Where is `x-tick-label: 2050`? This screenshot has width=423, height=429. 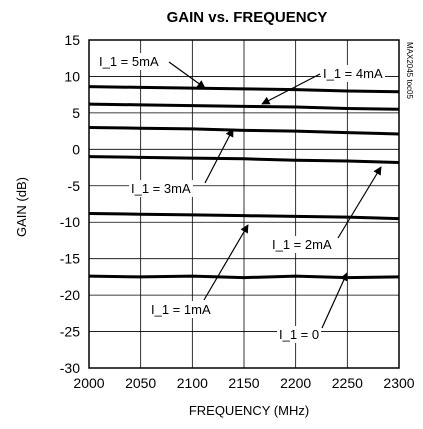 x-tick-label: 2050 is located at coordinates (140, 383).